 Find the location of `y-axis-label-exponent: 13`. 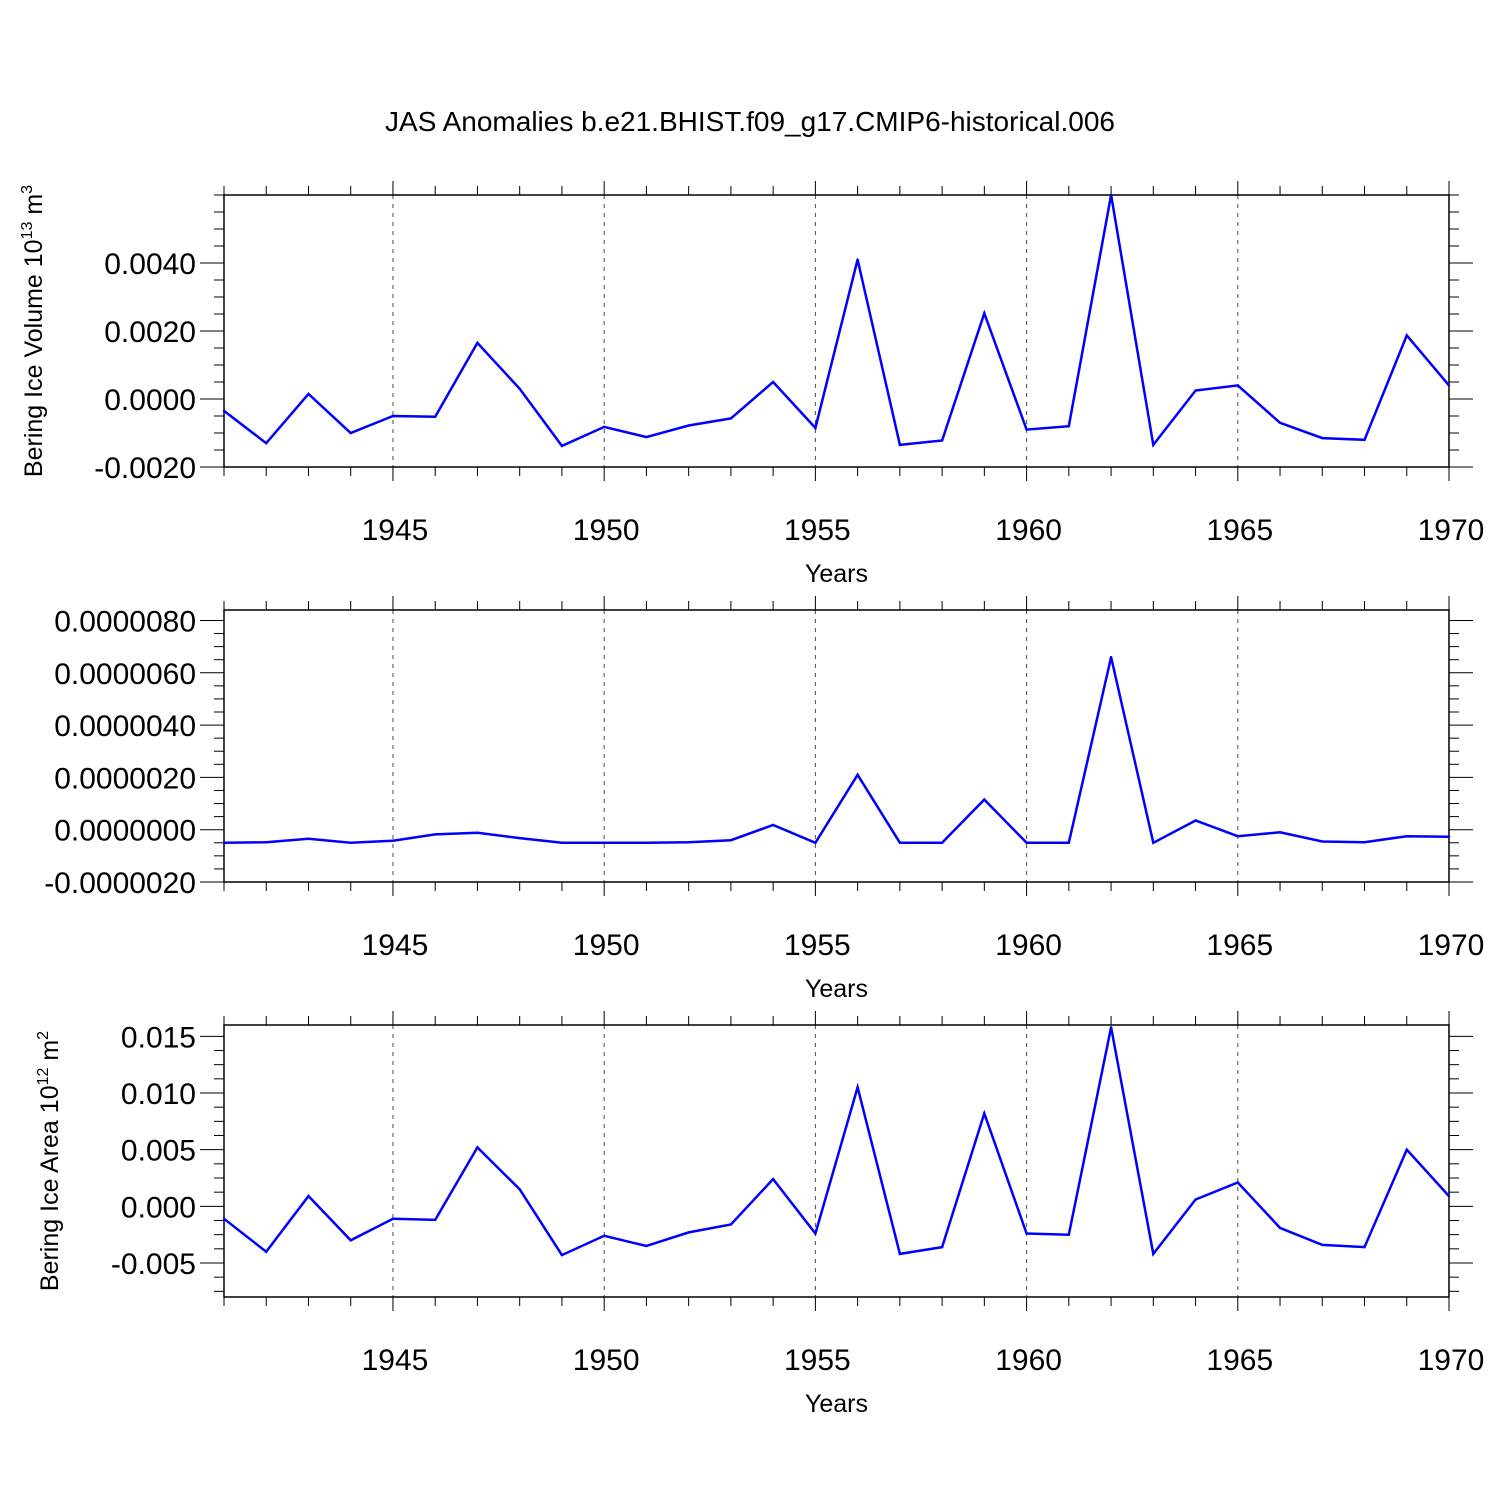

y-axis-label-exponent: 13 is located at coordinates (27, 231).